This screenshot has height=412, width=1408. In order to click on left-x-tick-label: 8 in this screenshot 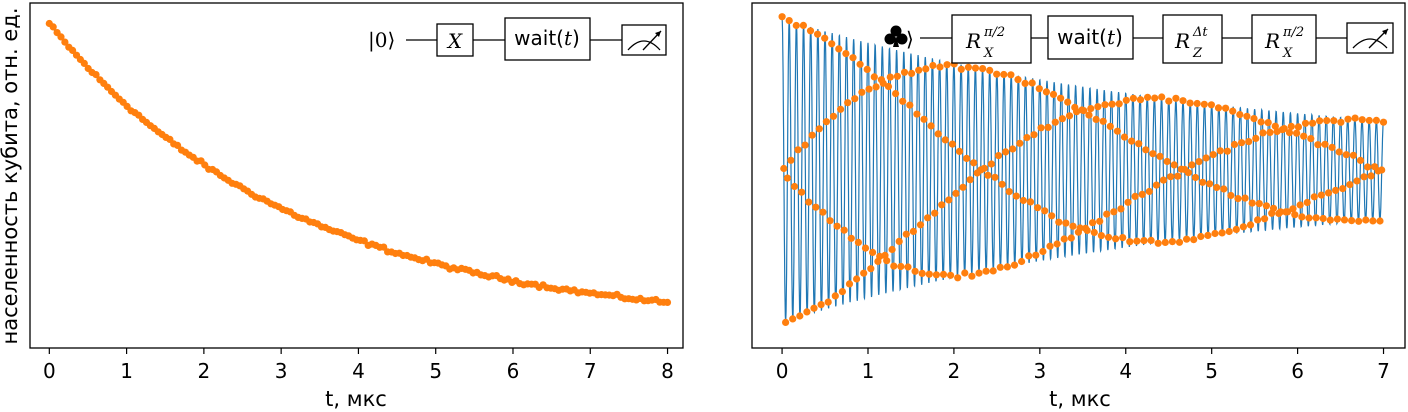, I will do `click(667, 371)`.